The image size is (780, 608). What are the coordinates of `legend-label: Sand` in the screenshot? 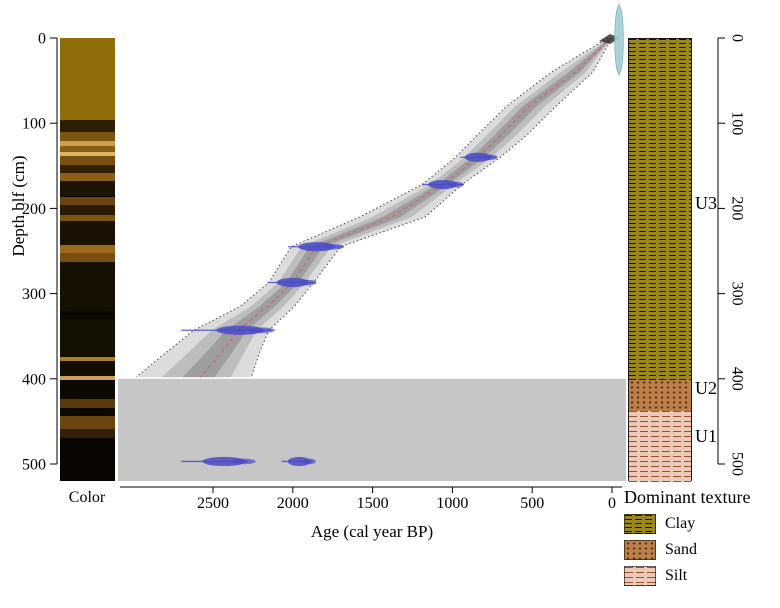 It's located at (681, 549).